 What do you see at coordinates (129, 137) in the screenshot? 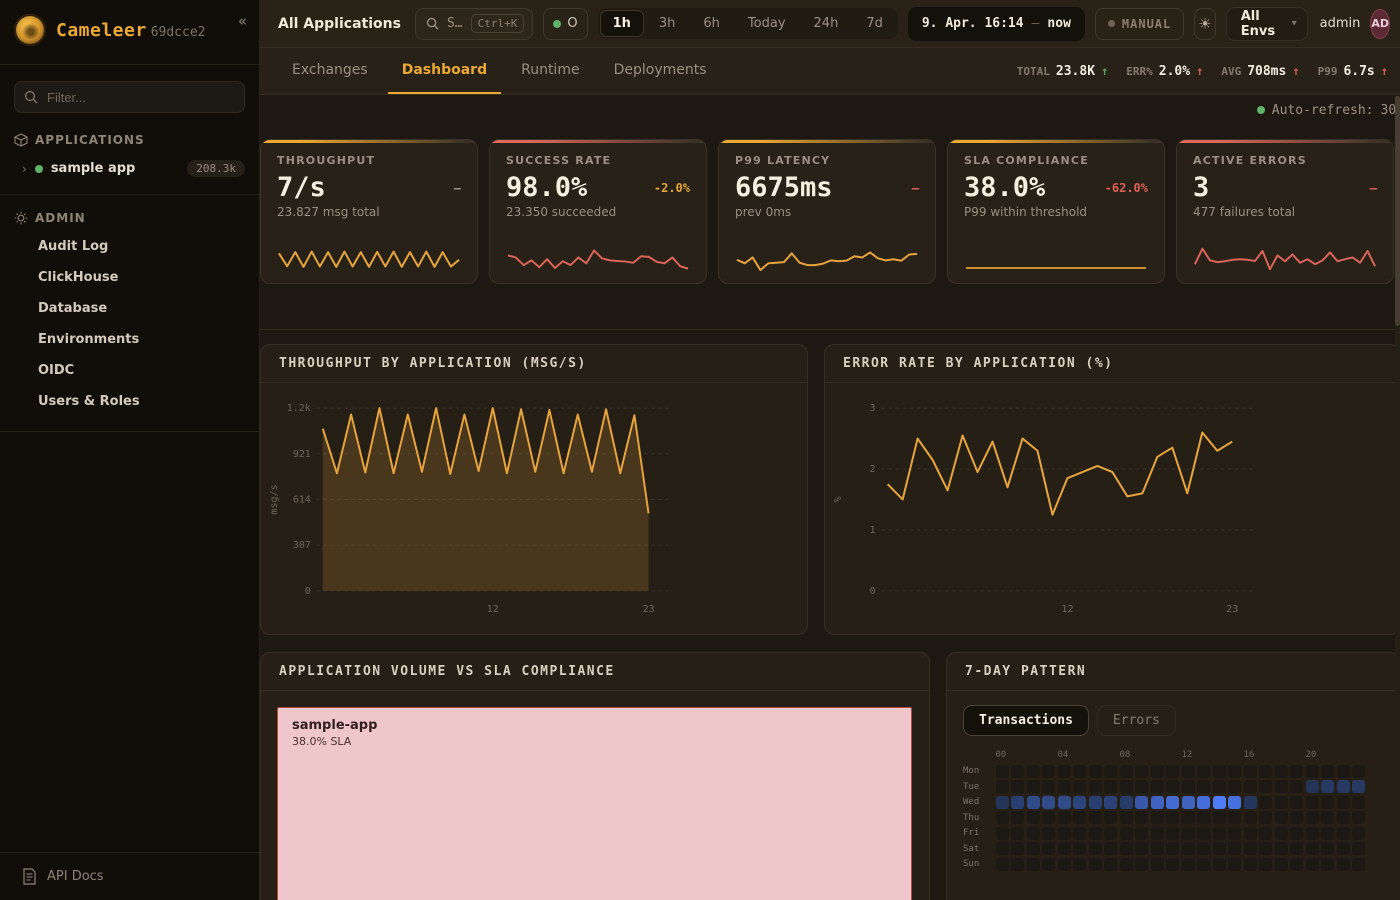
I see `applications-section-header: APPLICATIONS` at bounding box center [129, 137].